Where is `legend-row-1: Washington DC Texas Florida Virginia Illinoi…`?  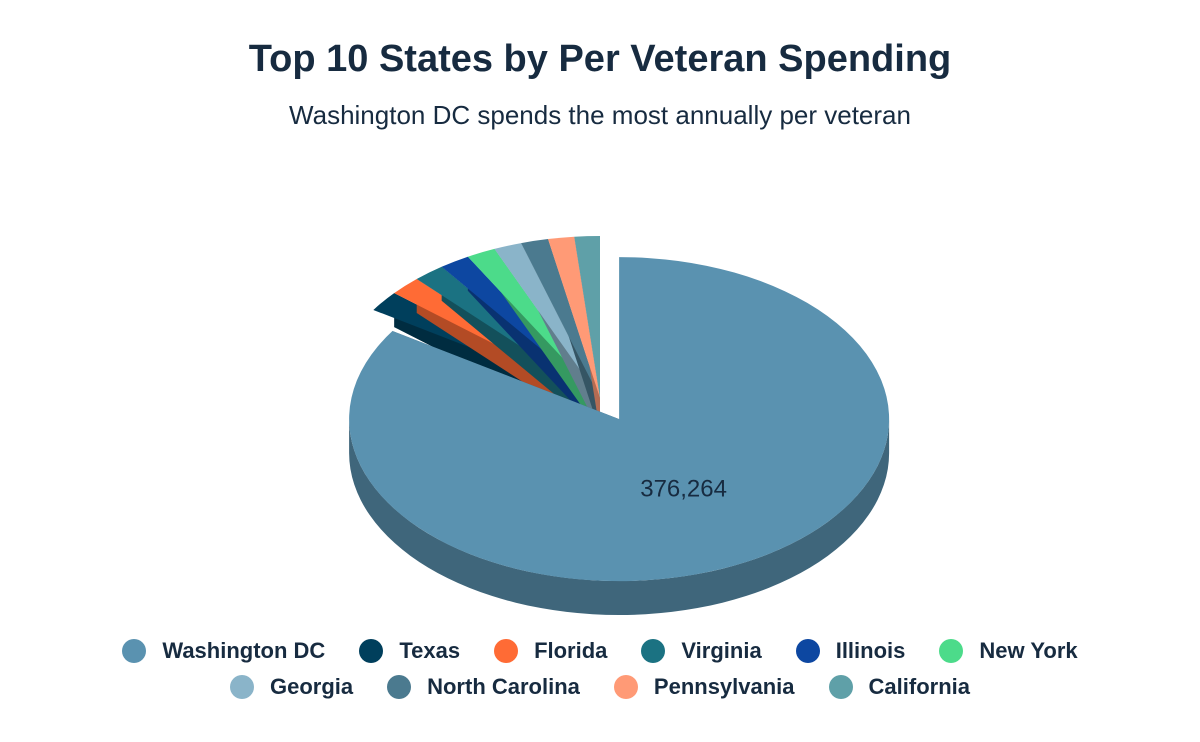
legend-row-1: Washington DC Texas Florida Virginia Illinoi… is located at coordinates (600, 651).